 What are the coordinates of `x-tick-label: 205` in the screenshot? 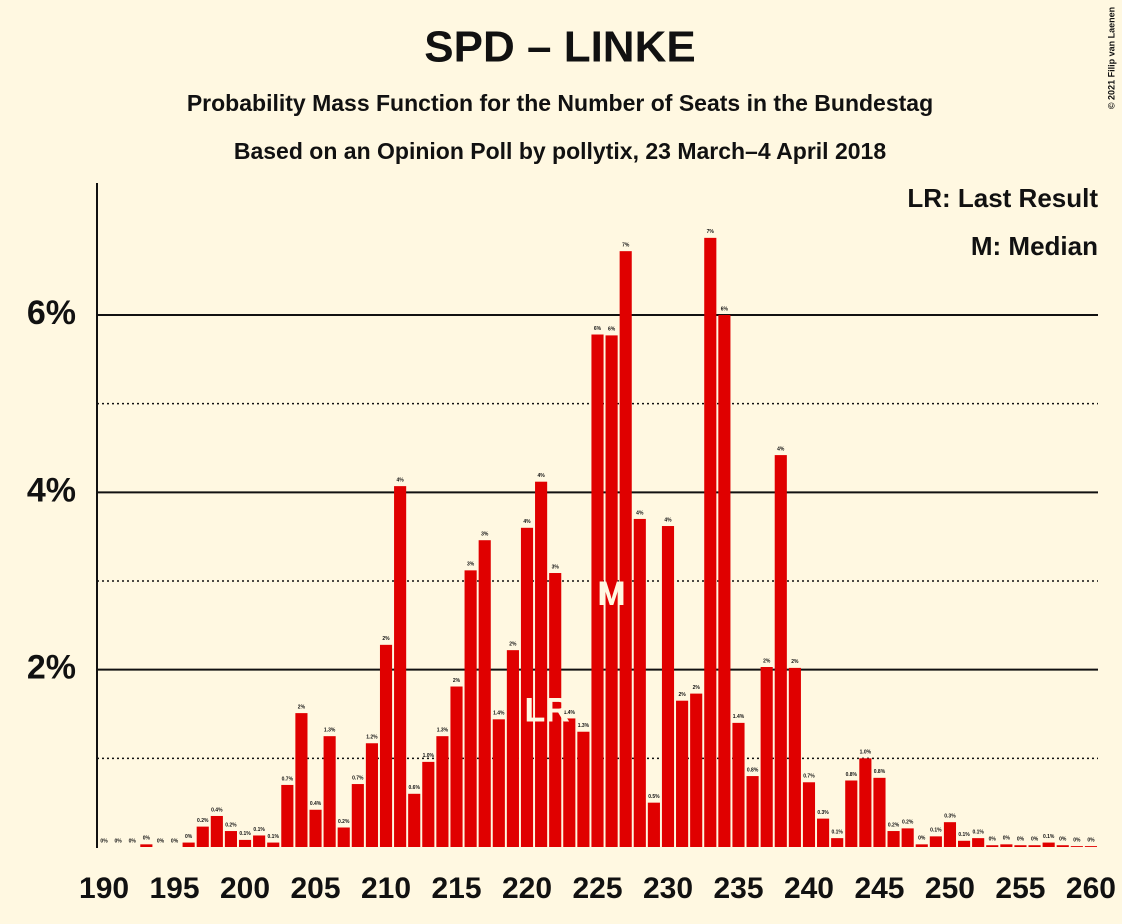 It's located at (315, 888).